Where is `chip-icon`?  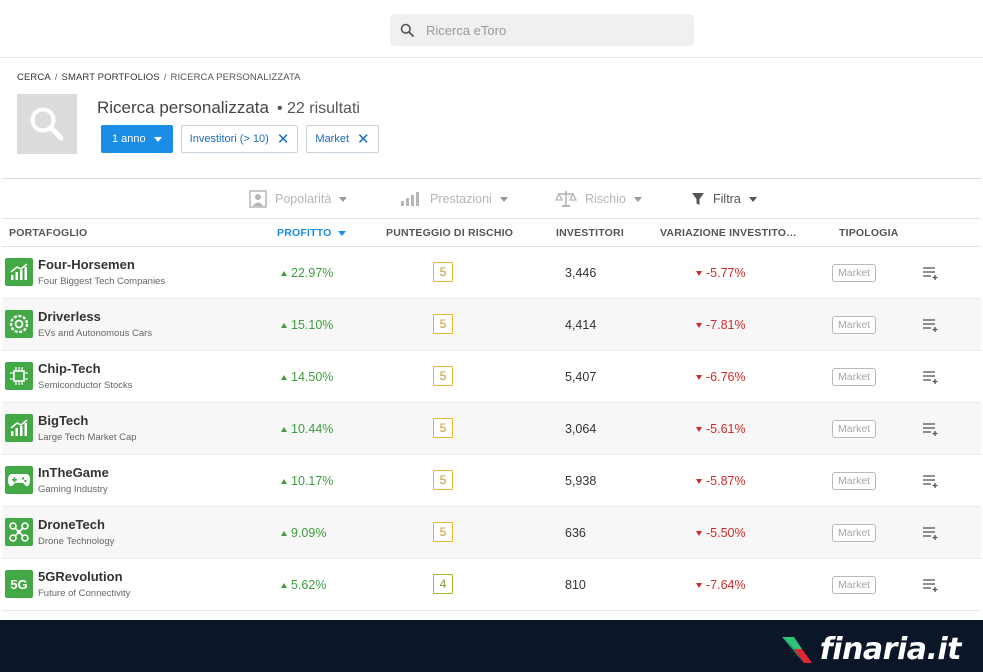
chip-icon is located at coordinates (19, 376).